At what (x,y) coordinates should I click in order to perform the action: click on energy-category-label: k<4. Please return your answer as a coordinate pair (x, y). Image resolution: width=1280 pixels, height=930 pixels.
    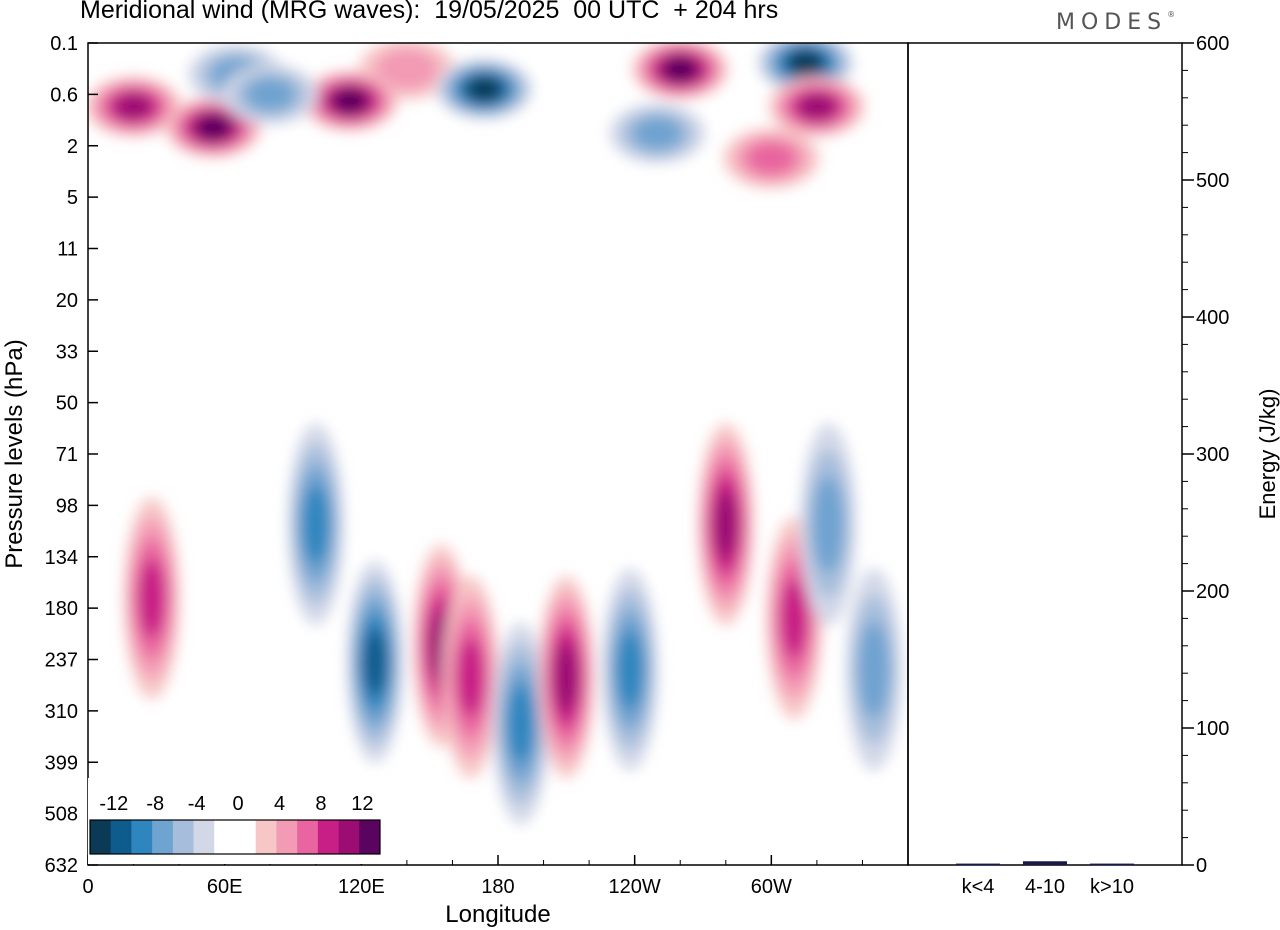
    Looking at the image, I should click on (978, 887).